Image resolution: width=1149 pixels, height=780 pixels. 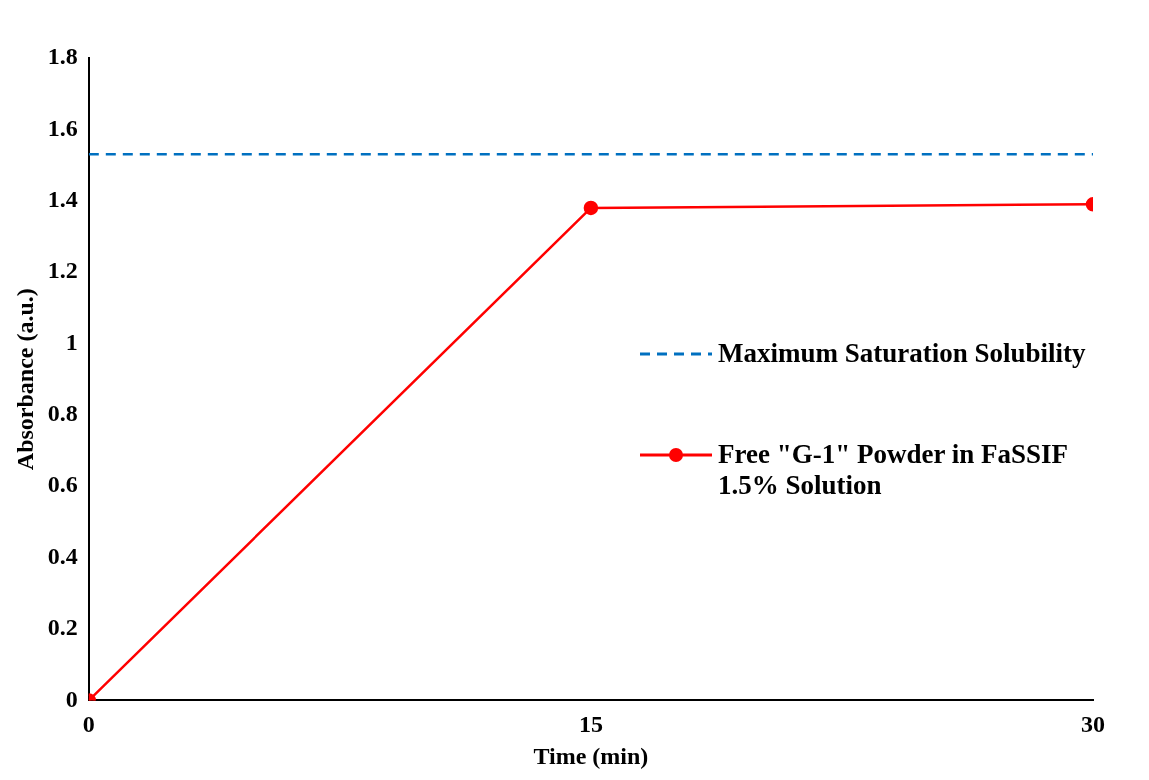 What do you see at coordinates (62, 127) in the screenshot?
I see `y-tick-label: 1.6` at bounding box center [62, 127].